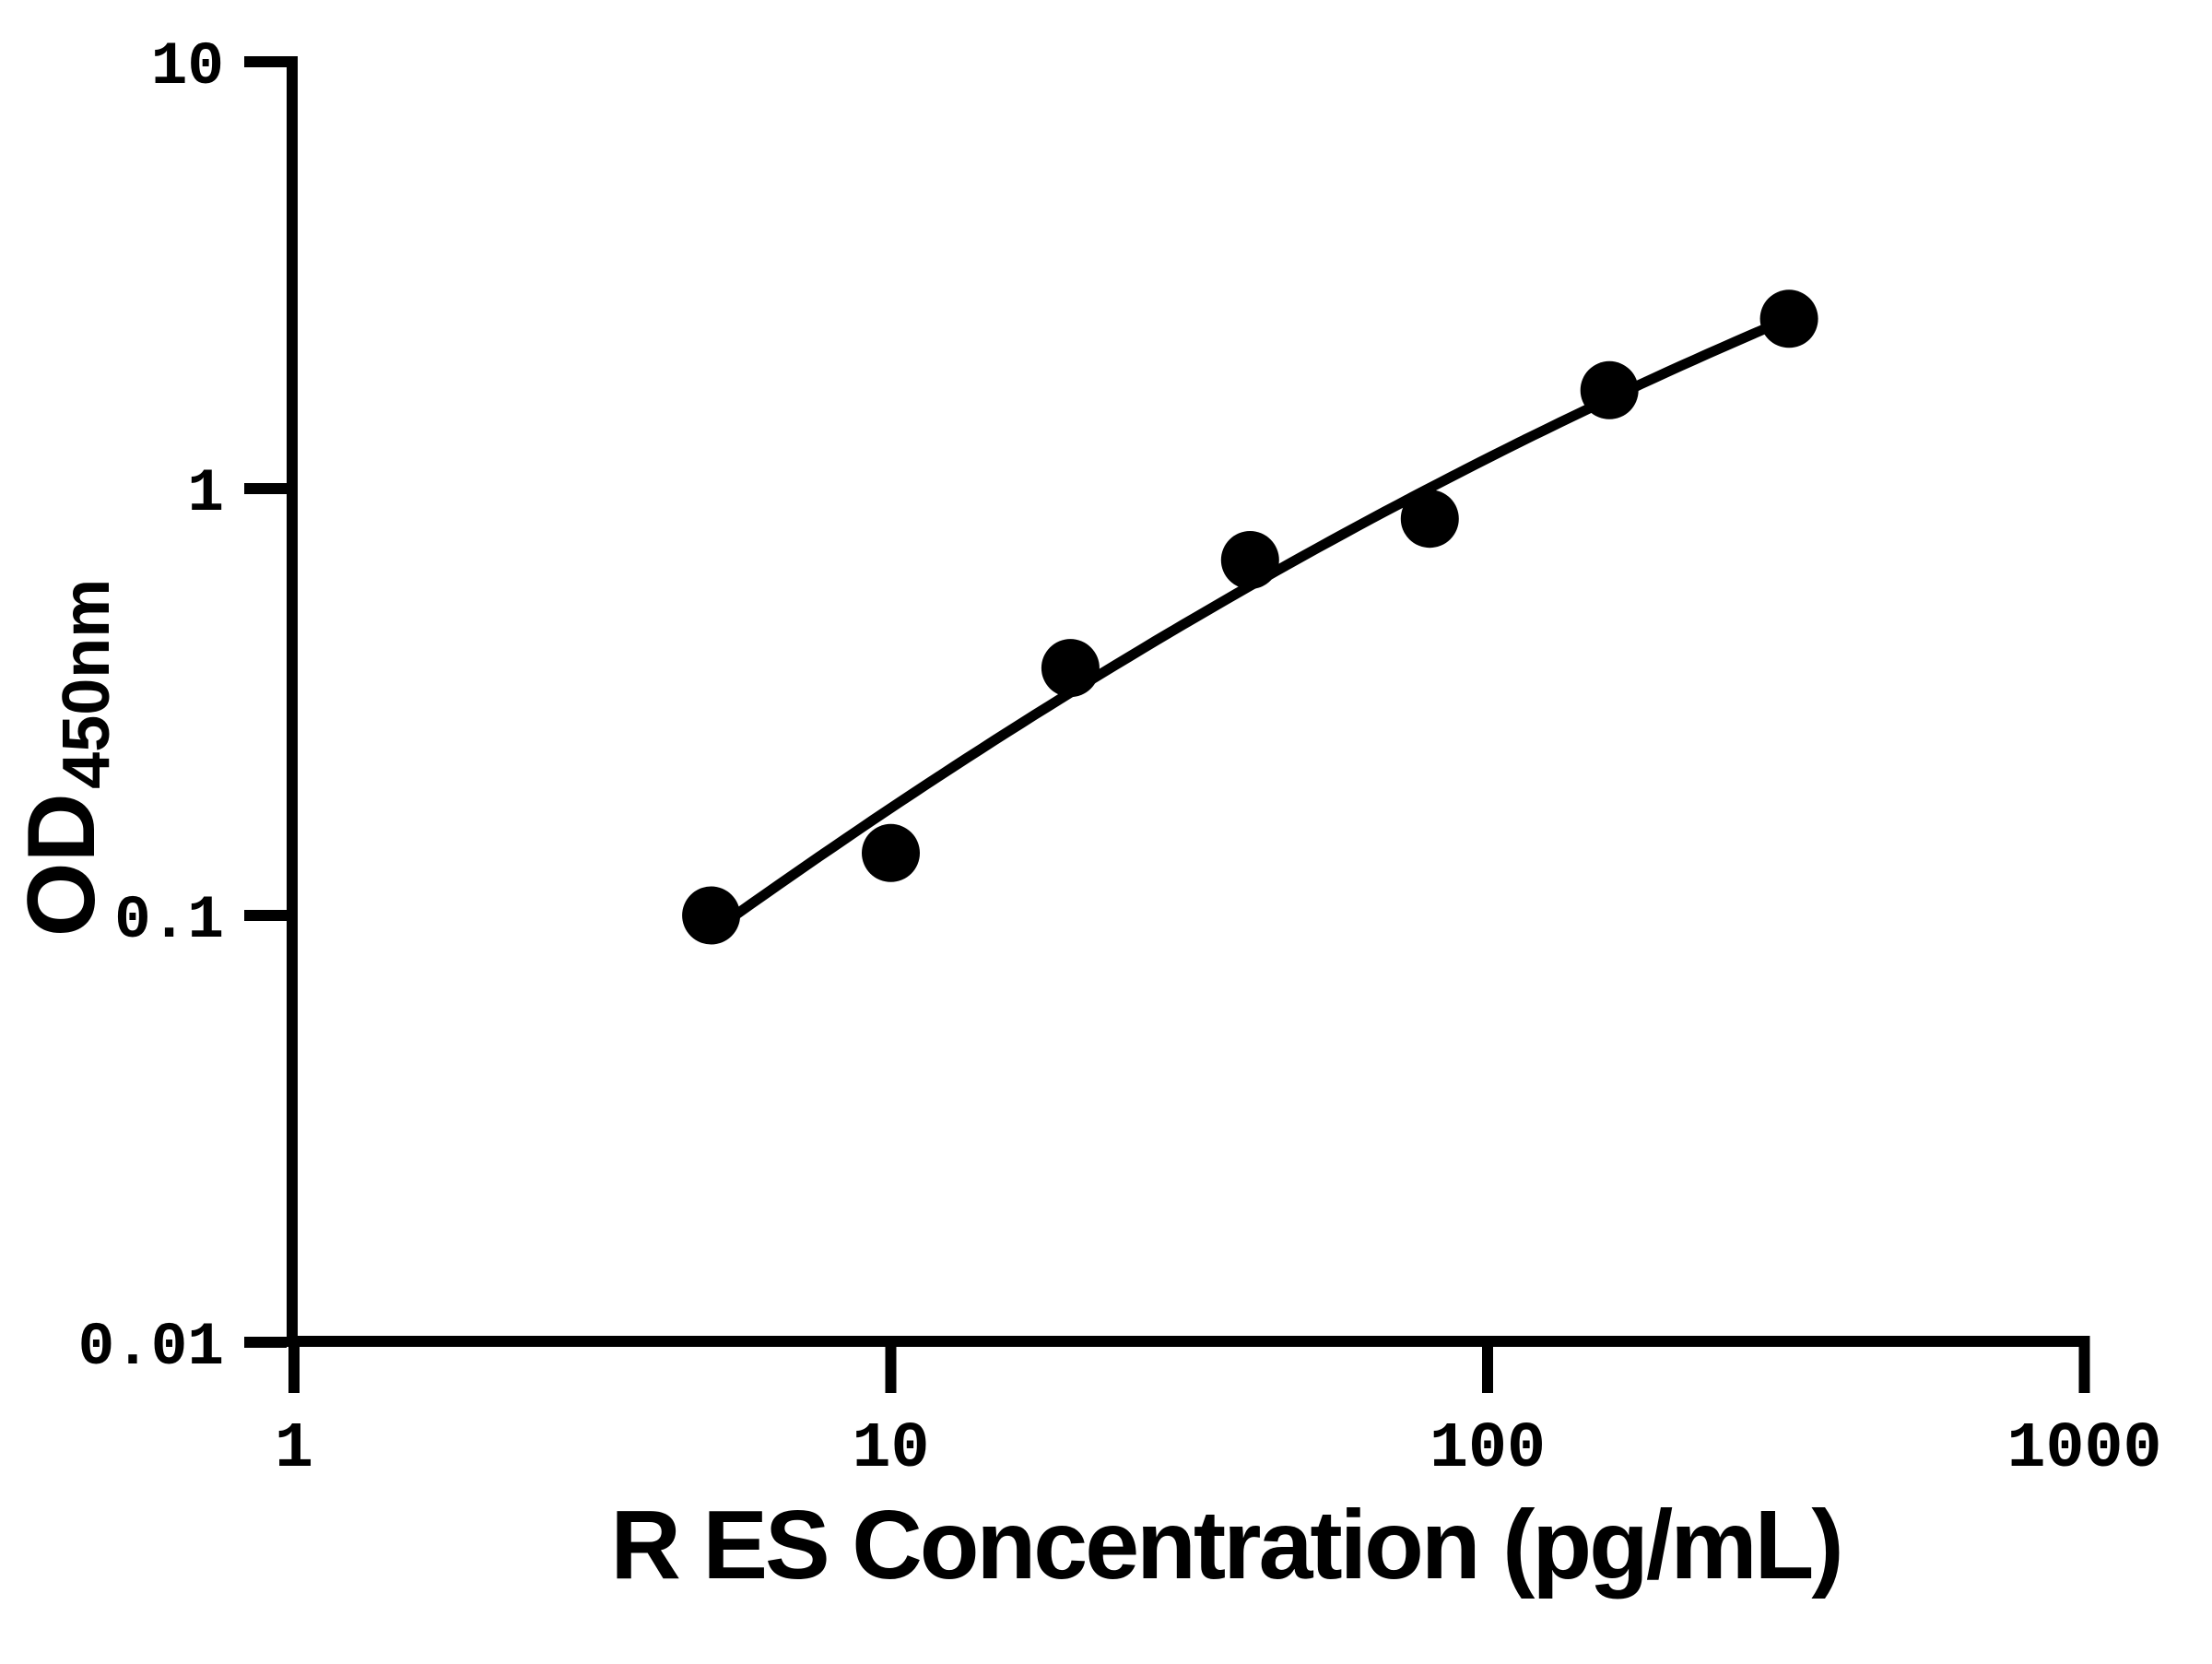 This screenshot has width=2212, height=1664. Describe the element at coordinates (151, 1347) in the screenshot. I see `y-tick-label: 0.01` at that location.